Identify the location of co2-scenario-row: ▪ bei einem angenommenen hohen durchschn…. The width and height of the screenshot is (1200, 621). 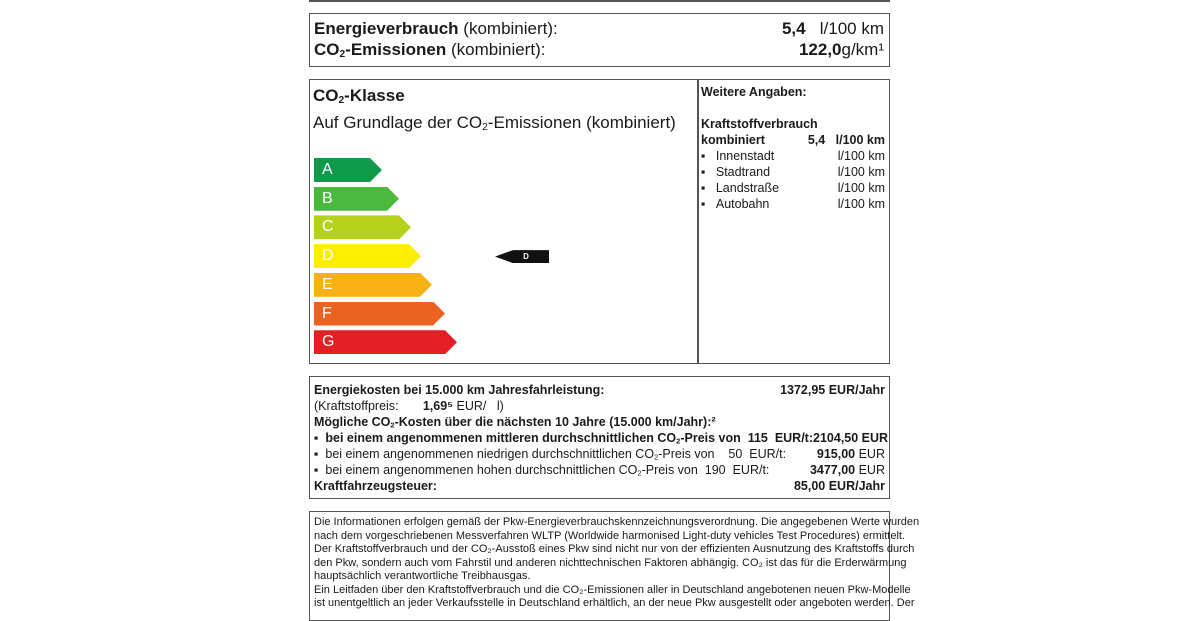
(599, 470).